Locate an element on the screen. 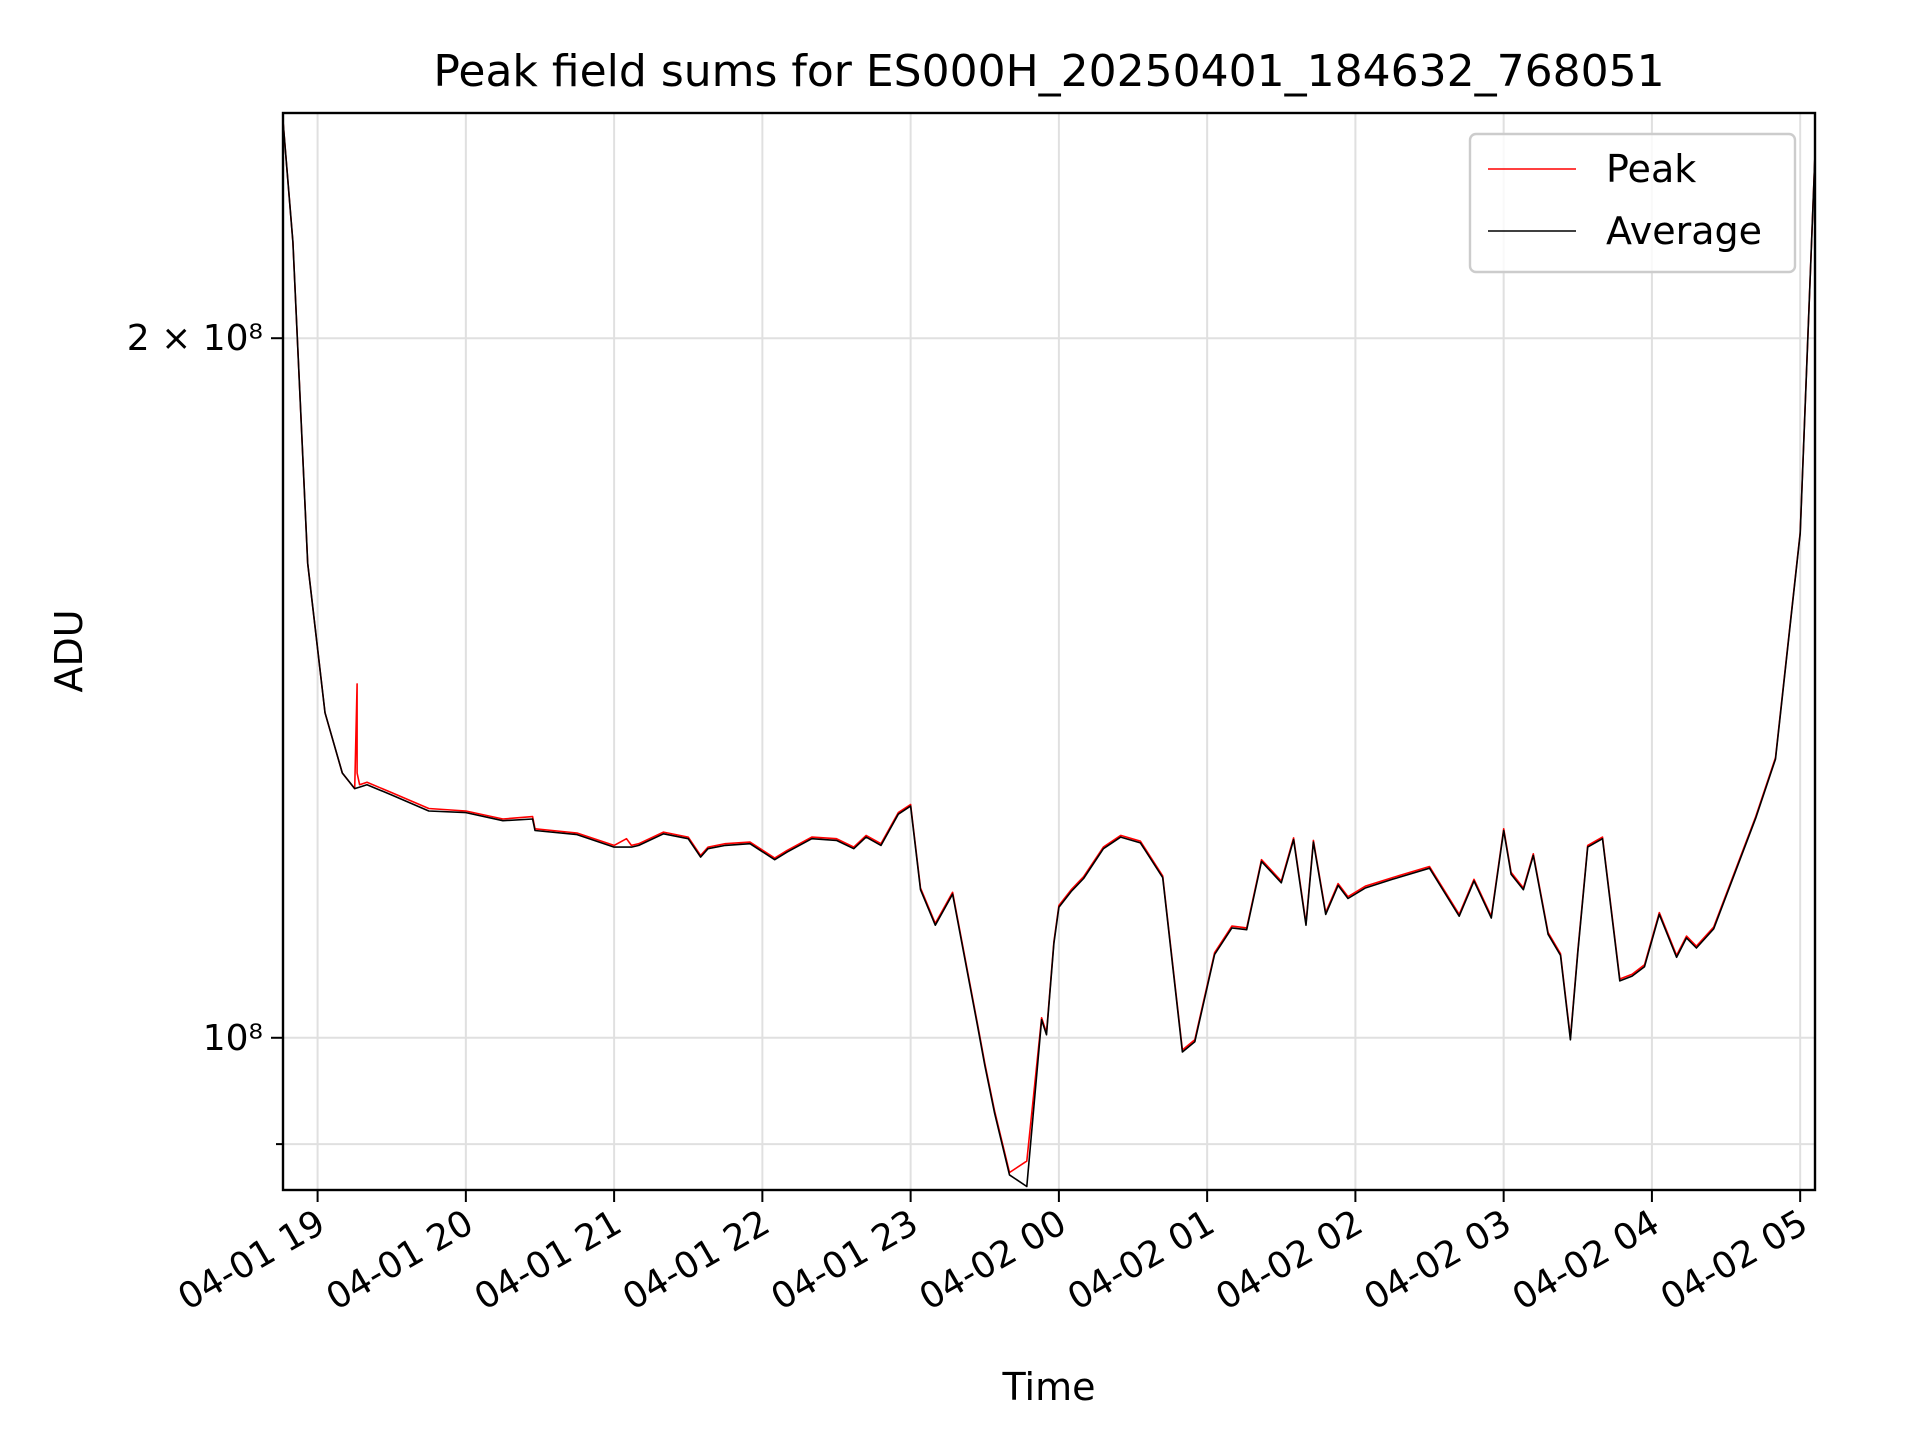  x-axis-label: Time is located at coordinates (1049, 1387).